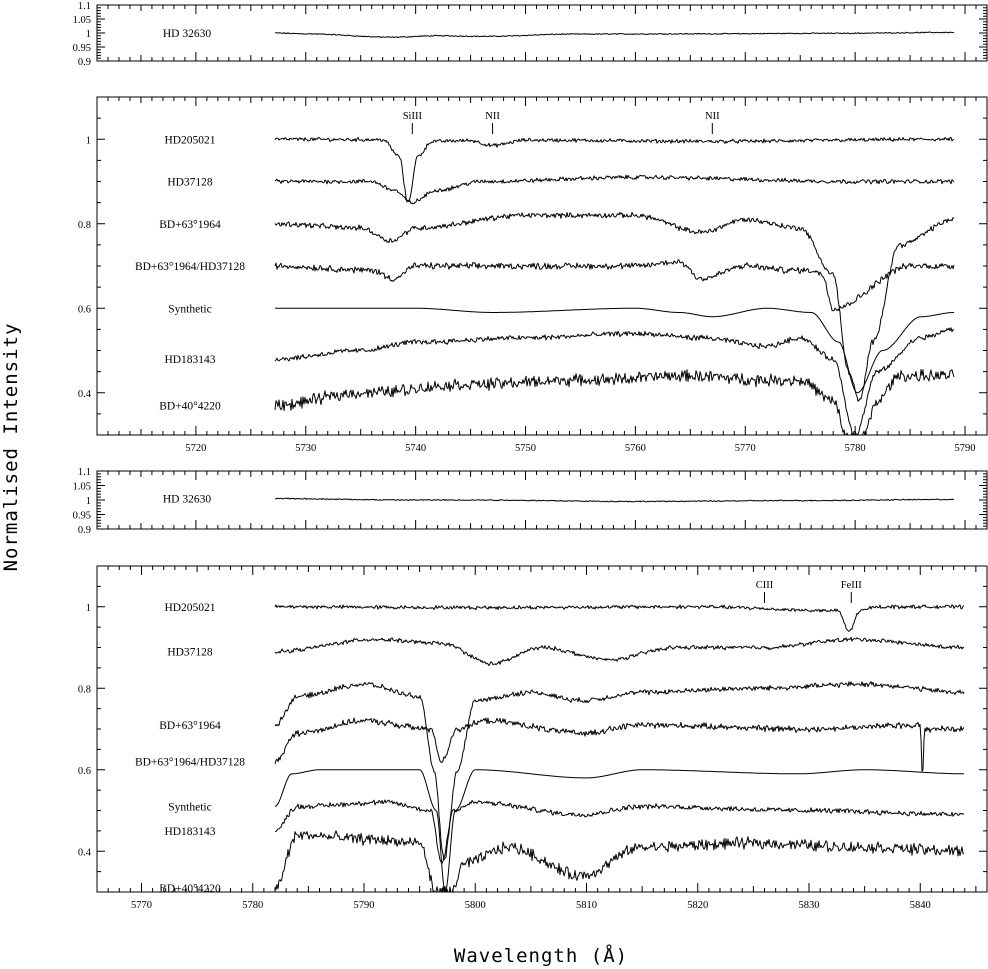 The image size is (988, 969). Describe the element at coordinates (11, 447) in the screenshot. I see `y-axis-label: Normalised Intensity` at that location.